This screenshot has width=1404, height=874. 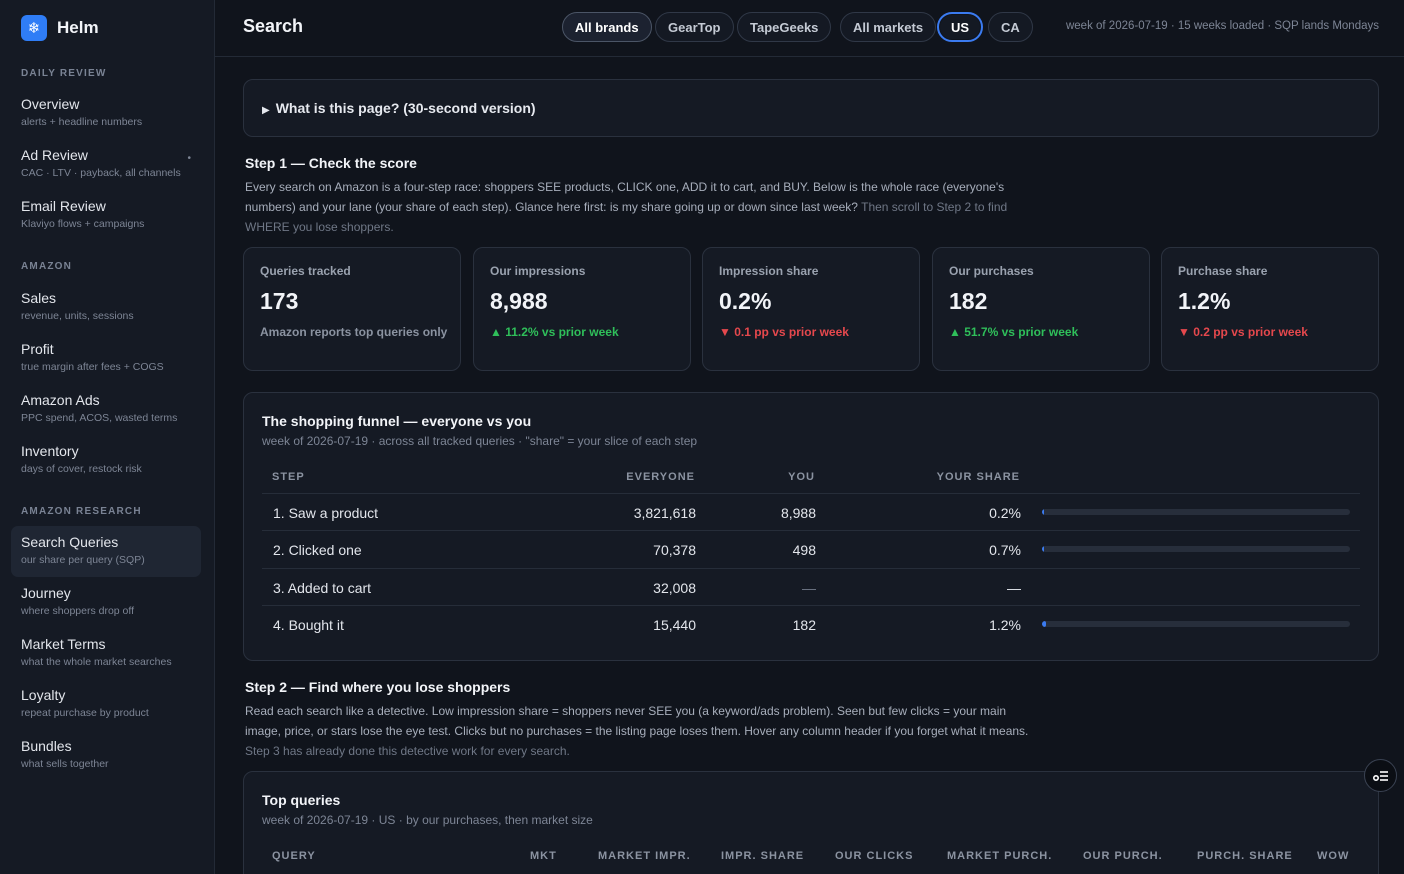 What do you see at coordinates (279, 301) in the screenshot?
I see `kpi-value: 173` at bounding box center [279, 301].